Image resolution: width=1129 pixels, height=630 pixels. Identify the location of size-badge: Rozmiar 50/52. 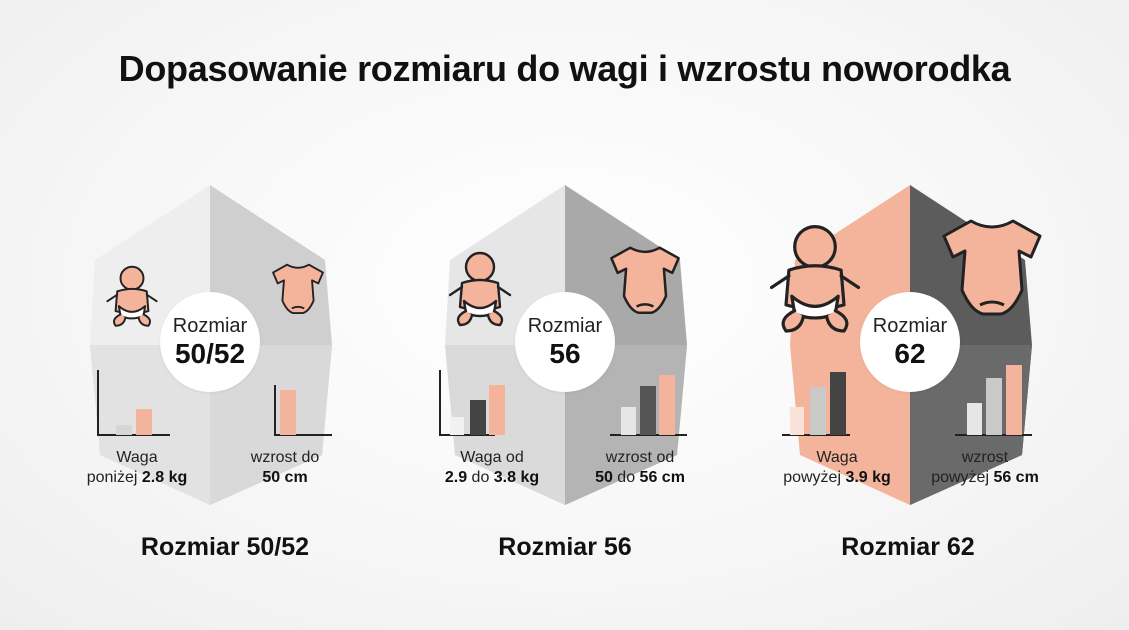
(210, 342).